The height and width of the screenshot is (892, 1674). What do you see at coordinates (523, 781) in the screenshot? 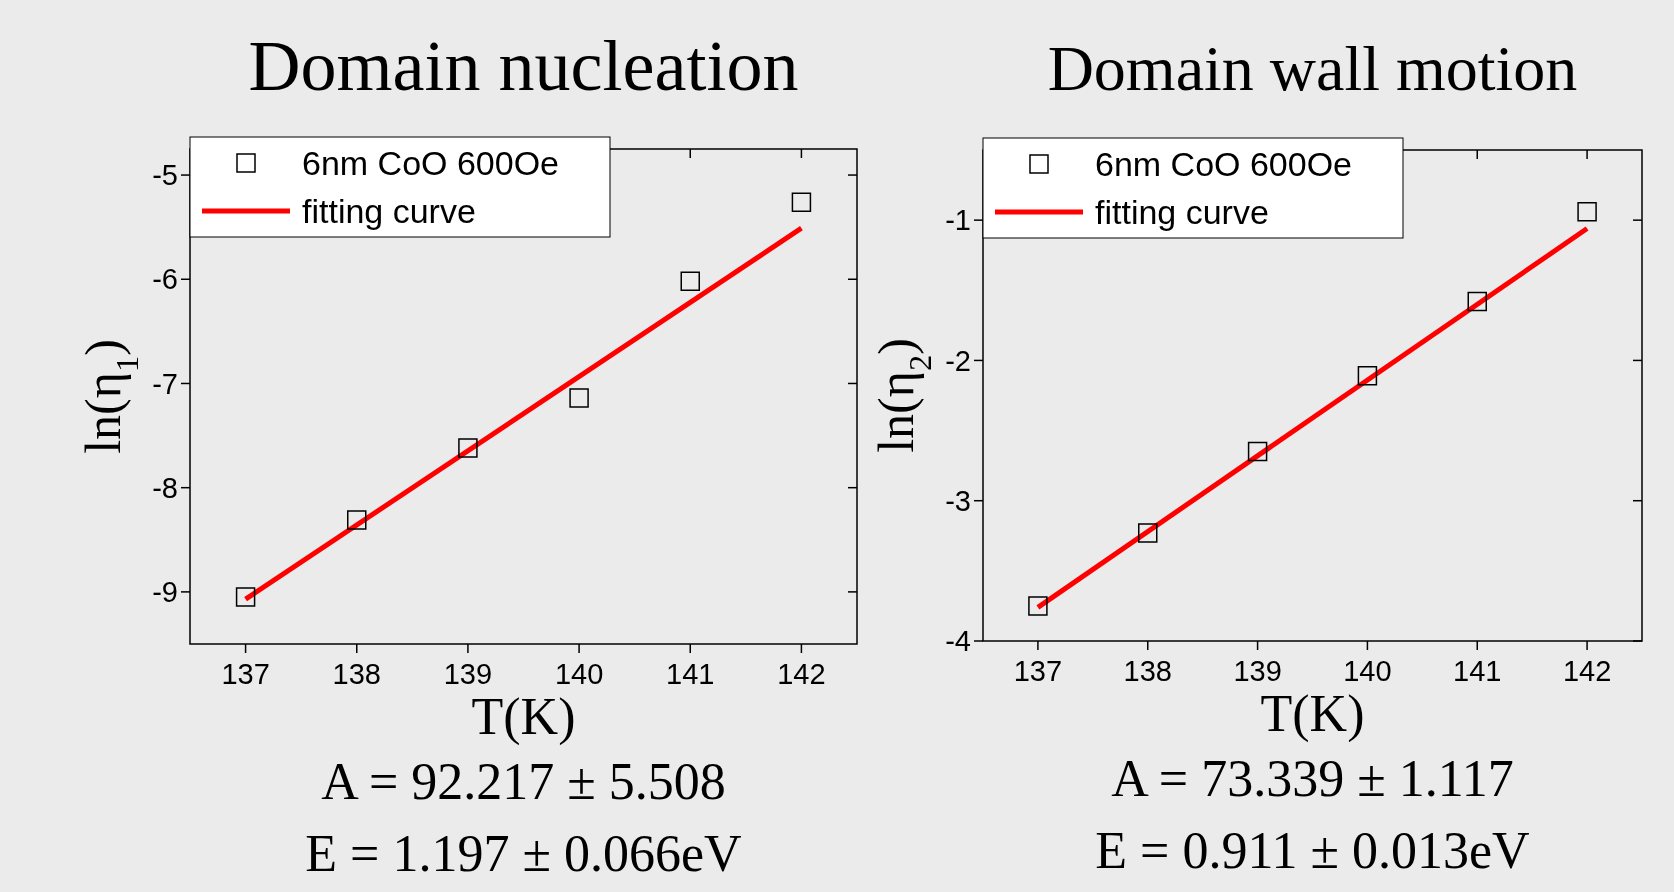
I see `text: A = 92.217 ± 5.508` at bounding box center [523, 781].